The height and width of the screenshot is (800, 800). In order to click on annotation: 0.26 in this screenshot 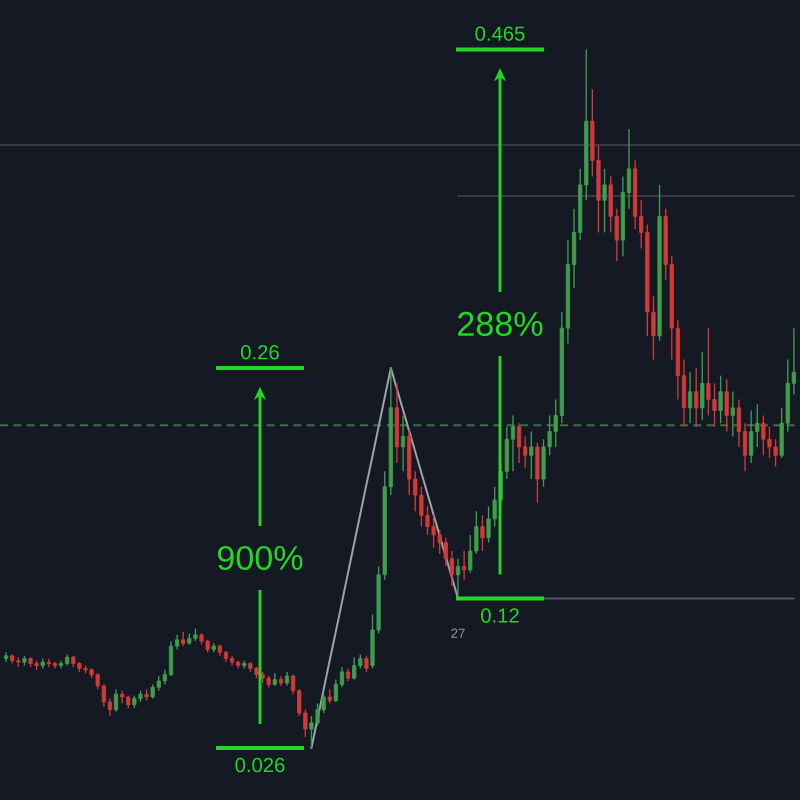, I will do `click(260, 352)`.